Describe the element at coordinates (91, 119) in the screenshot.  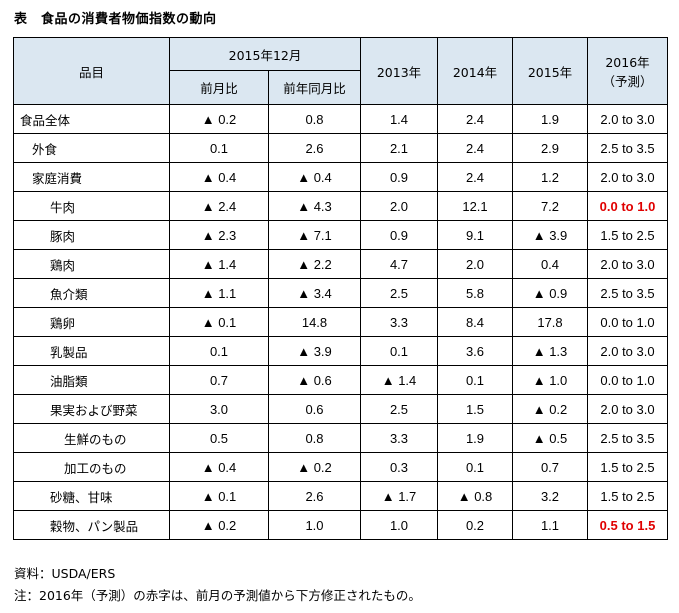
I see `row-label: 食品全体` at that location.